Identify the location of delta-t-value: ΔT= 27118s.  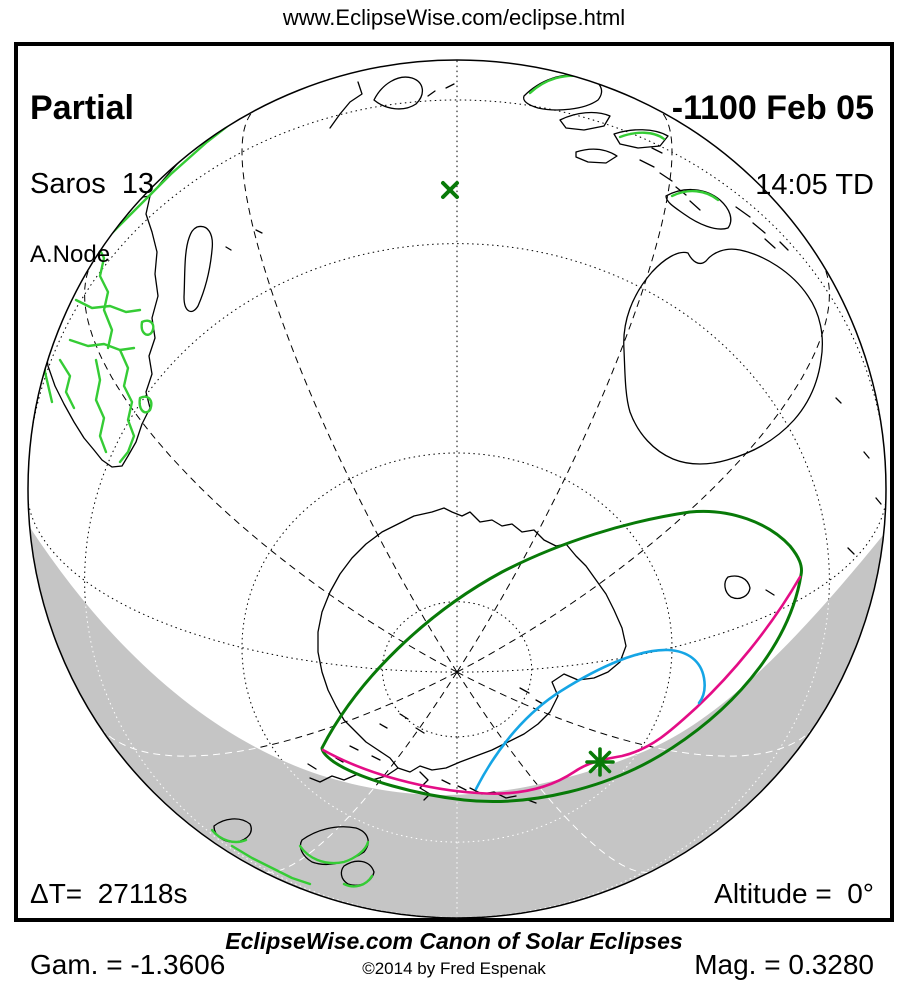
(109, 893).